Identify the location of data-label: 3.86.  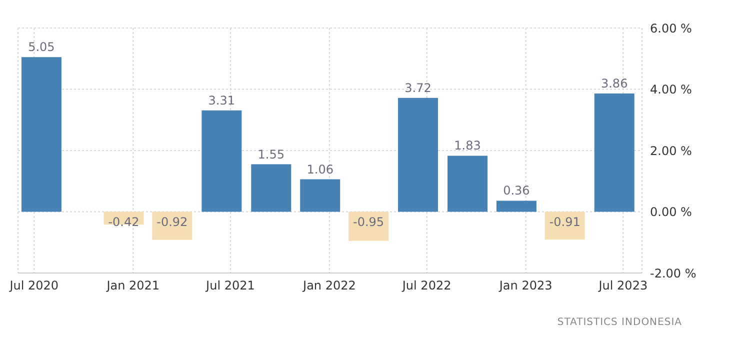
(614, 83).